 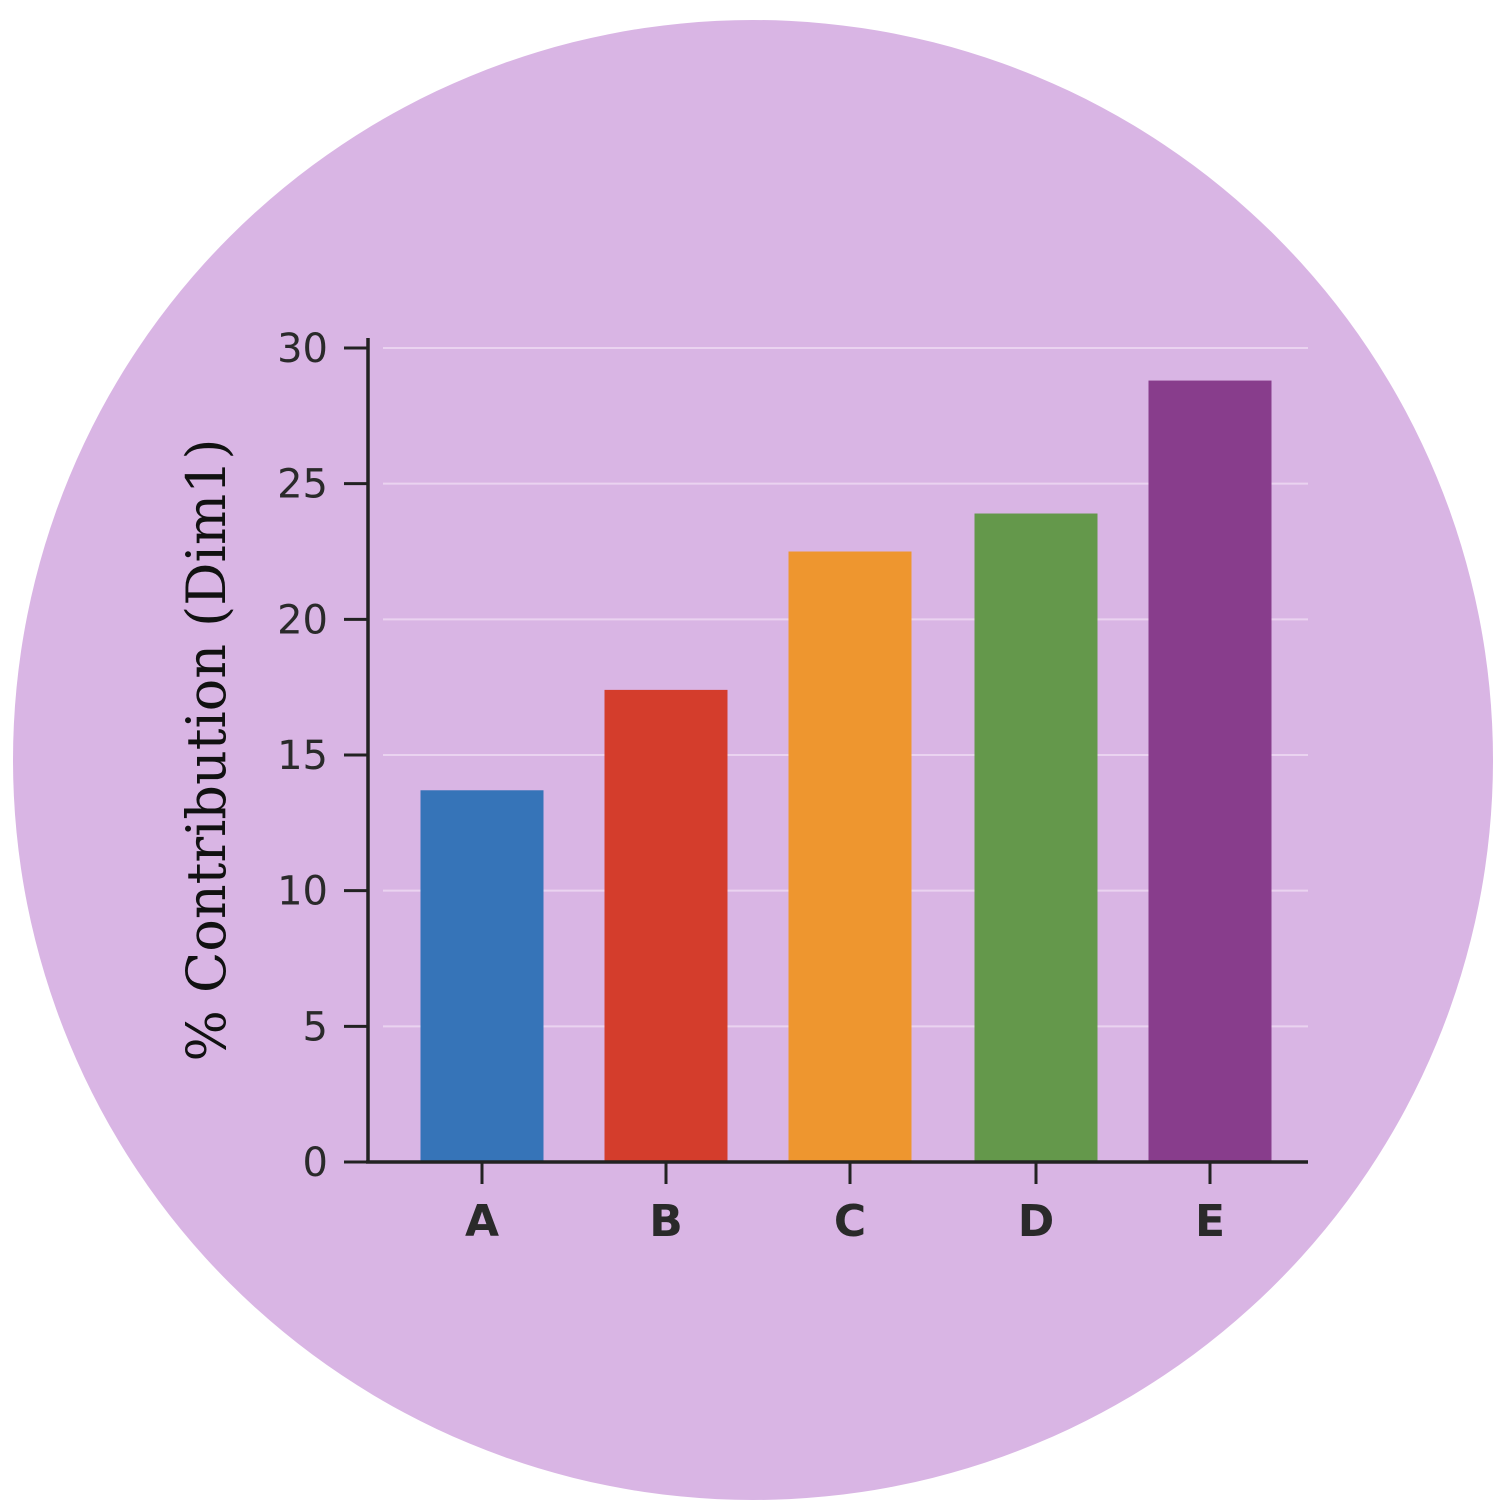 I want to click on bar-d, so click(x=1036, y=837).